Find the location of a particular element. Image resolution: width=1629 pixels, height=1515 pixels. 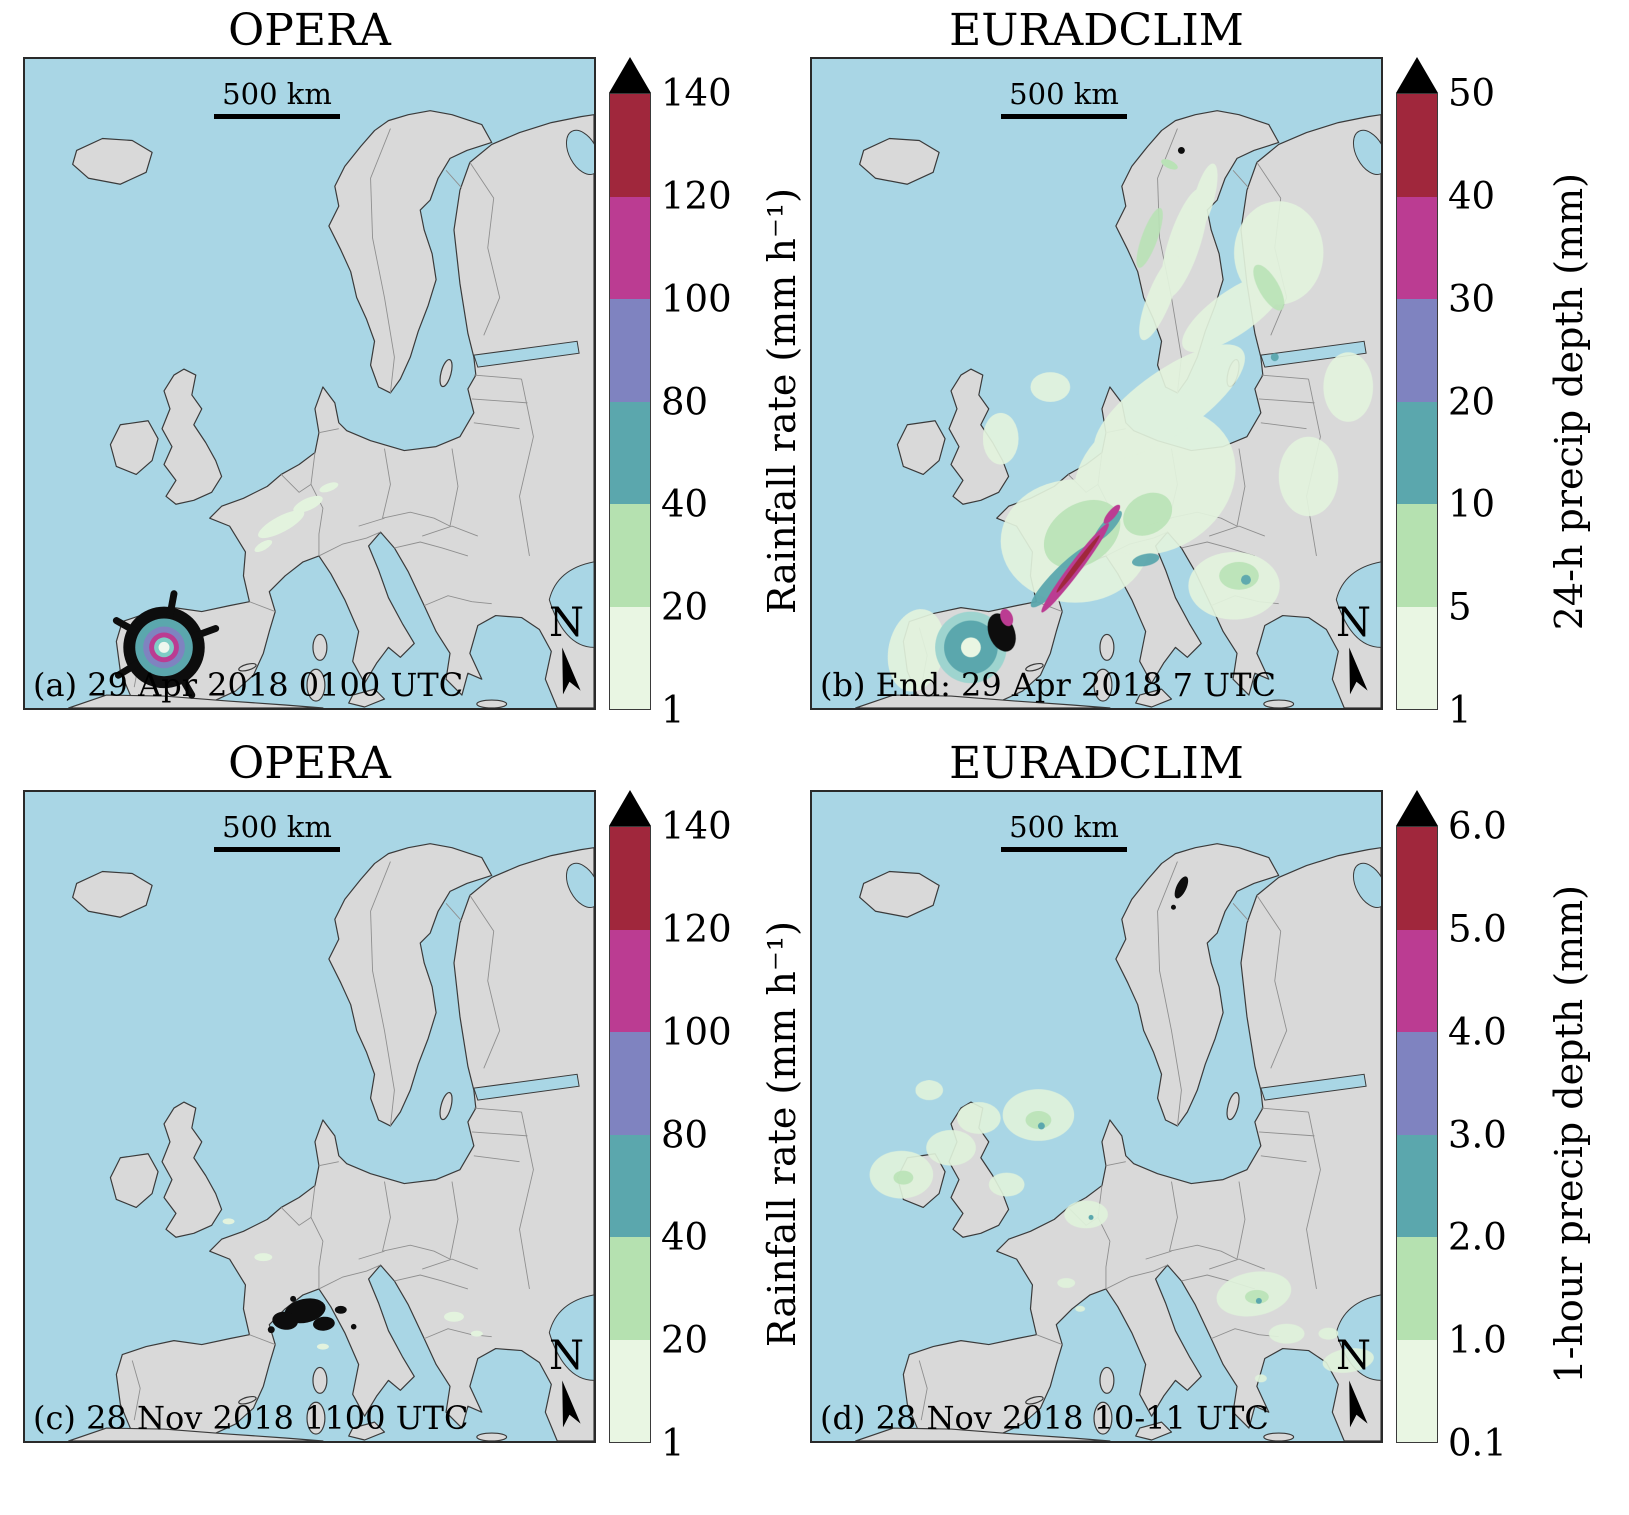

colorbar-tick: 5.0 is located at coordinates (1477, 929).